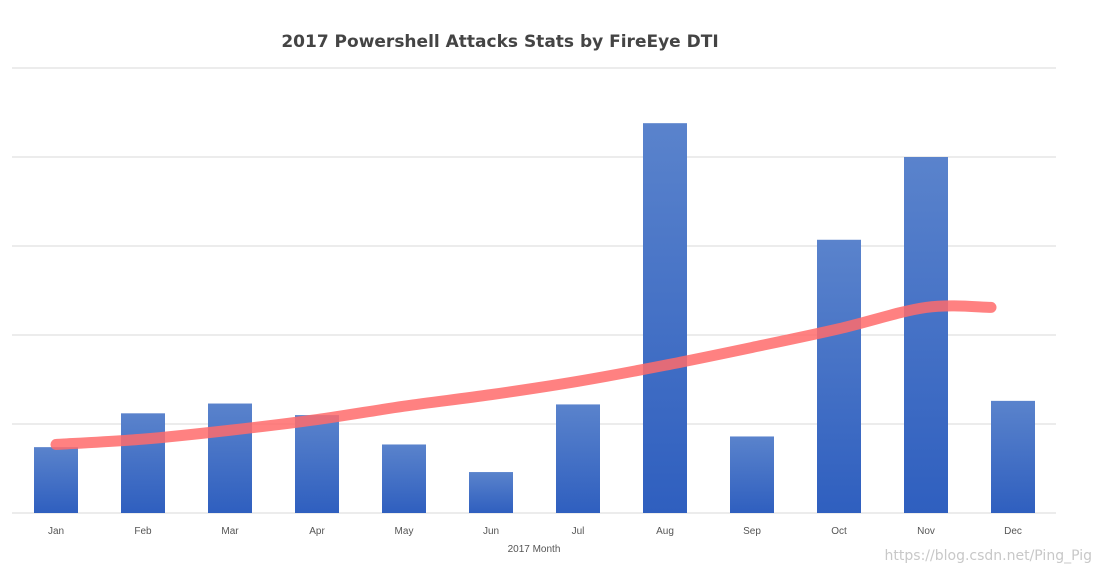 This screenshot has width=1100, height=572. What do you see at coordinates (56, 480) in the screenshot?
I see `bar-jan` at bounding box center [56, 480].